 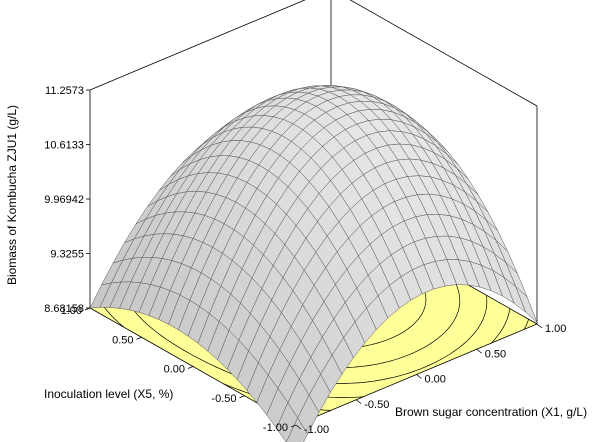 I want to click on y-tick-label-0: -1.00, so click(x=275, y=428).